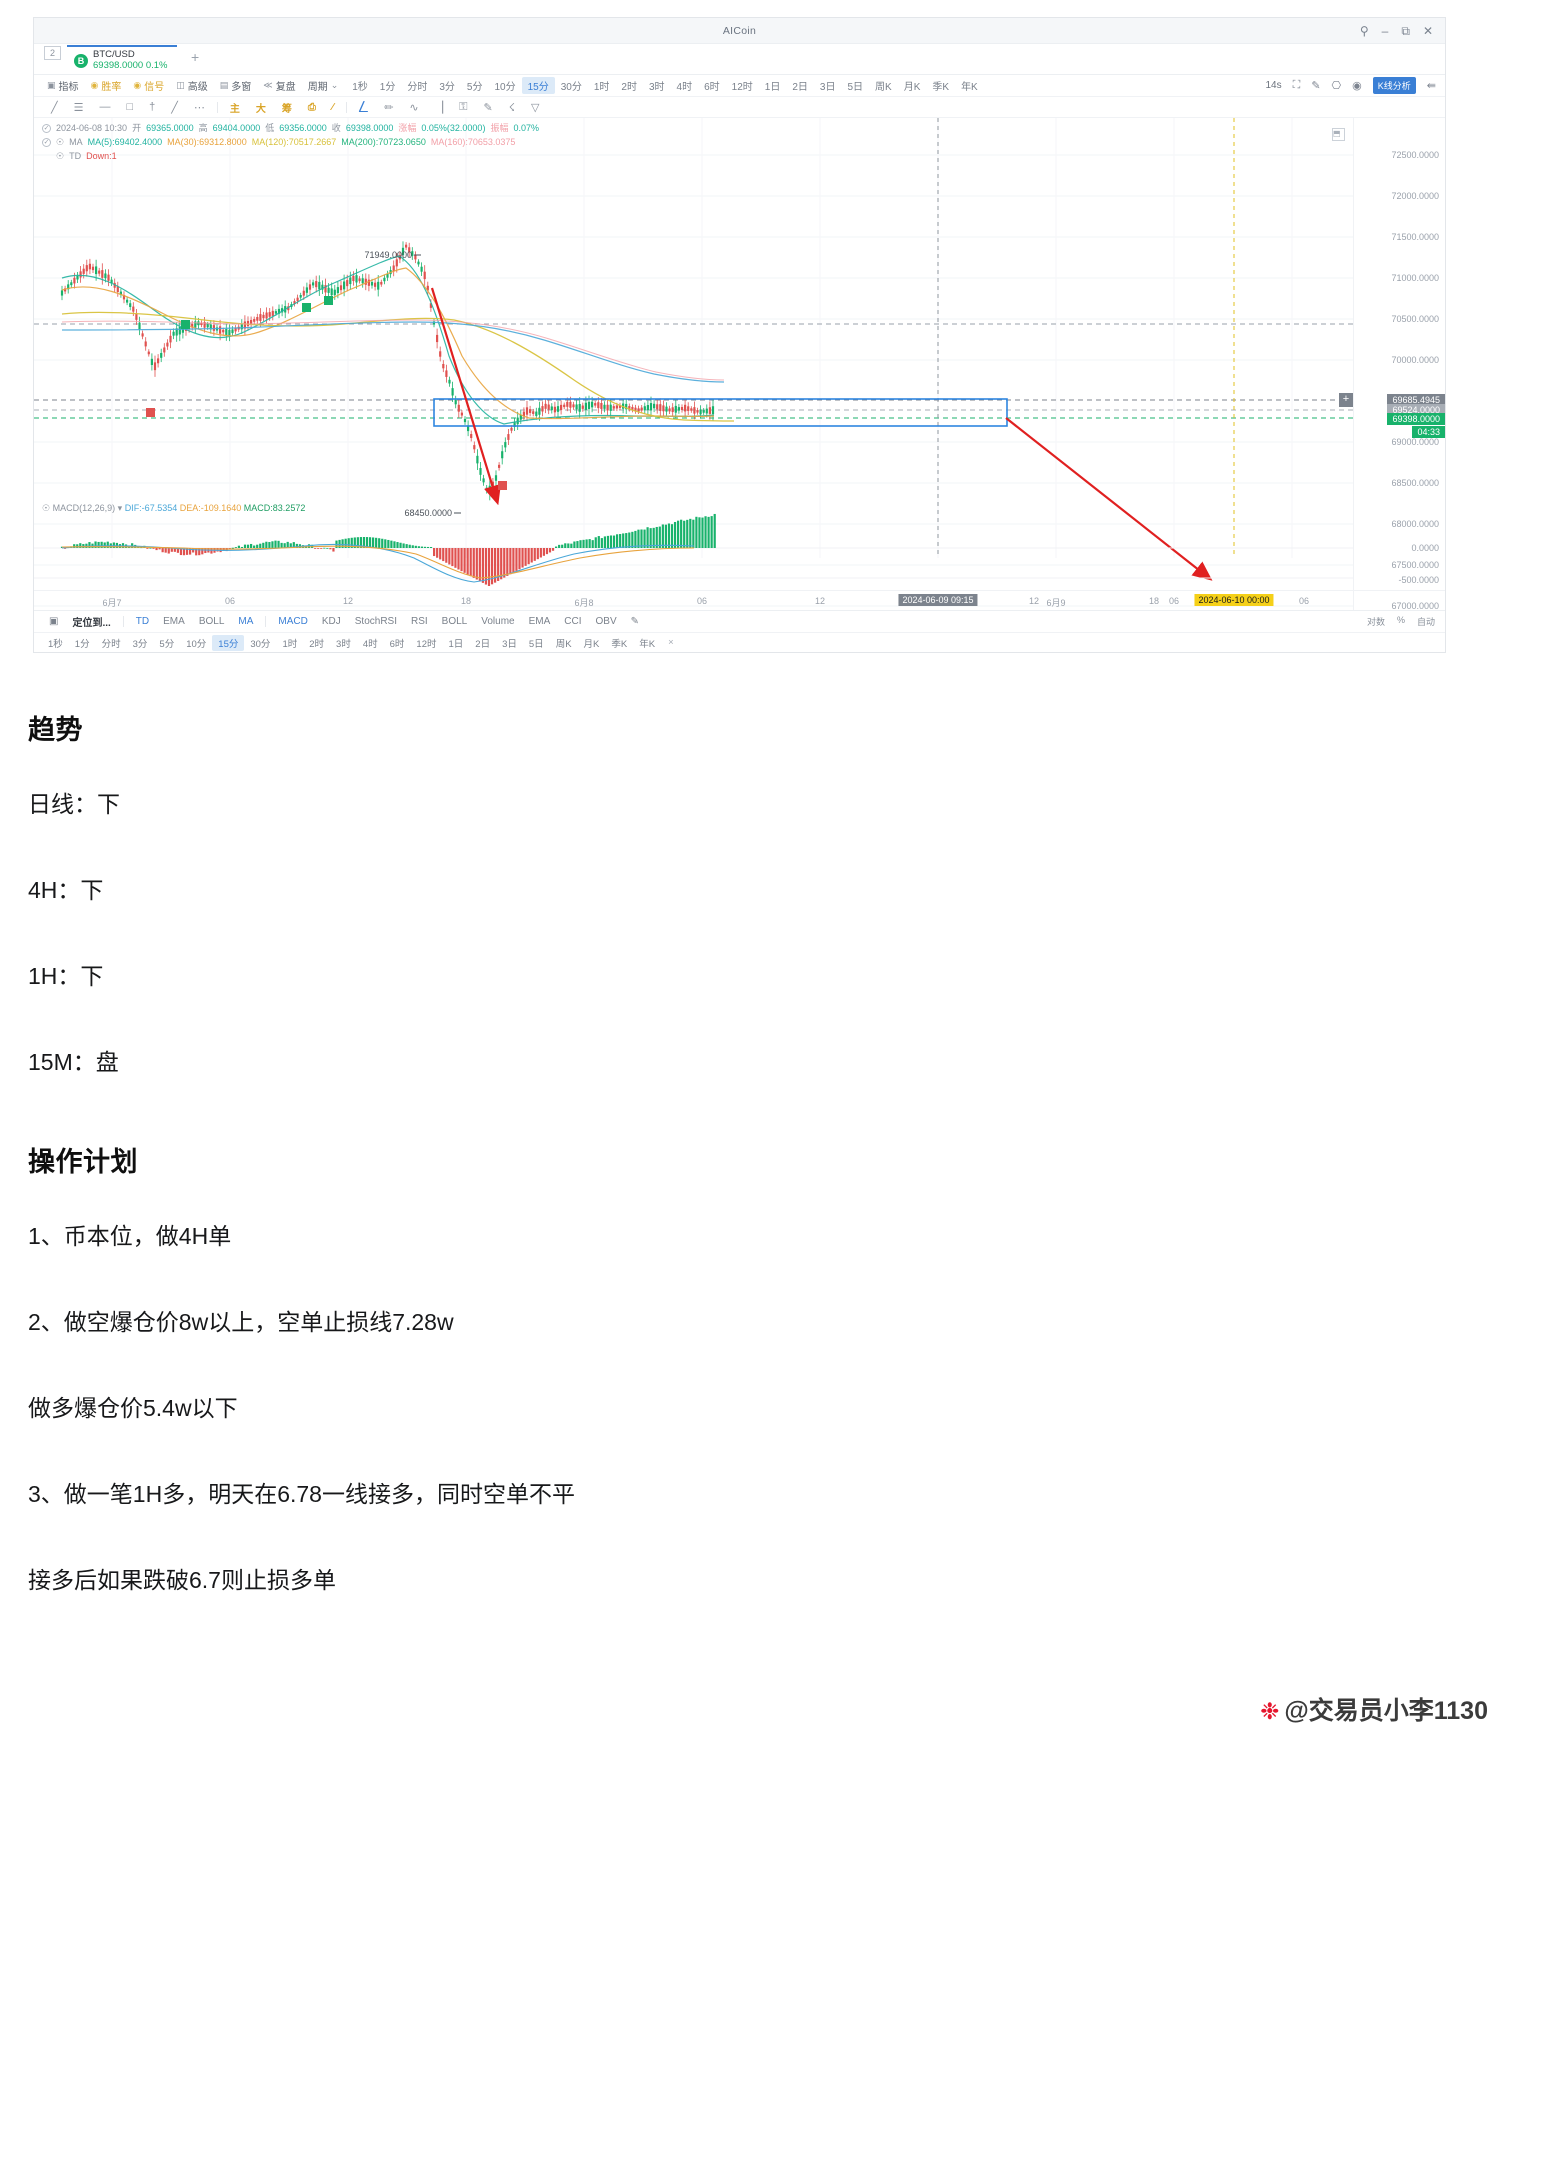 This screenshot has height=2157, width=1543. I want to click on lock-icon: ⚿, so click(463, 106).